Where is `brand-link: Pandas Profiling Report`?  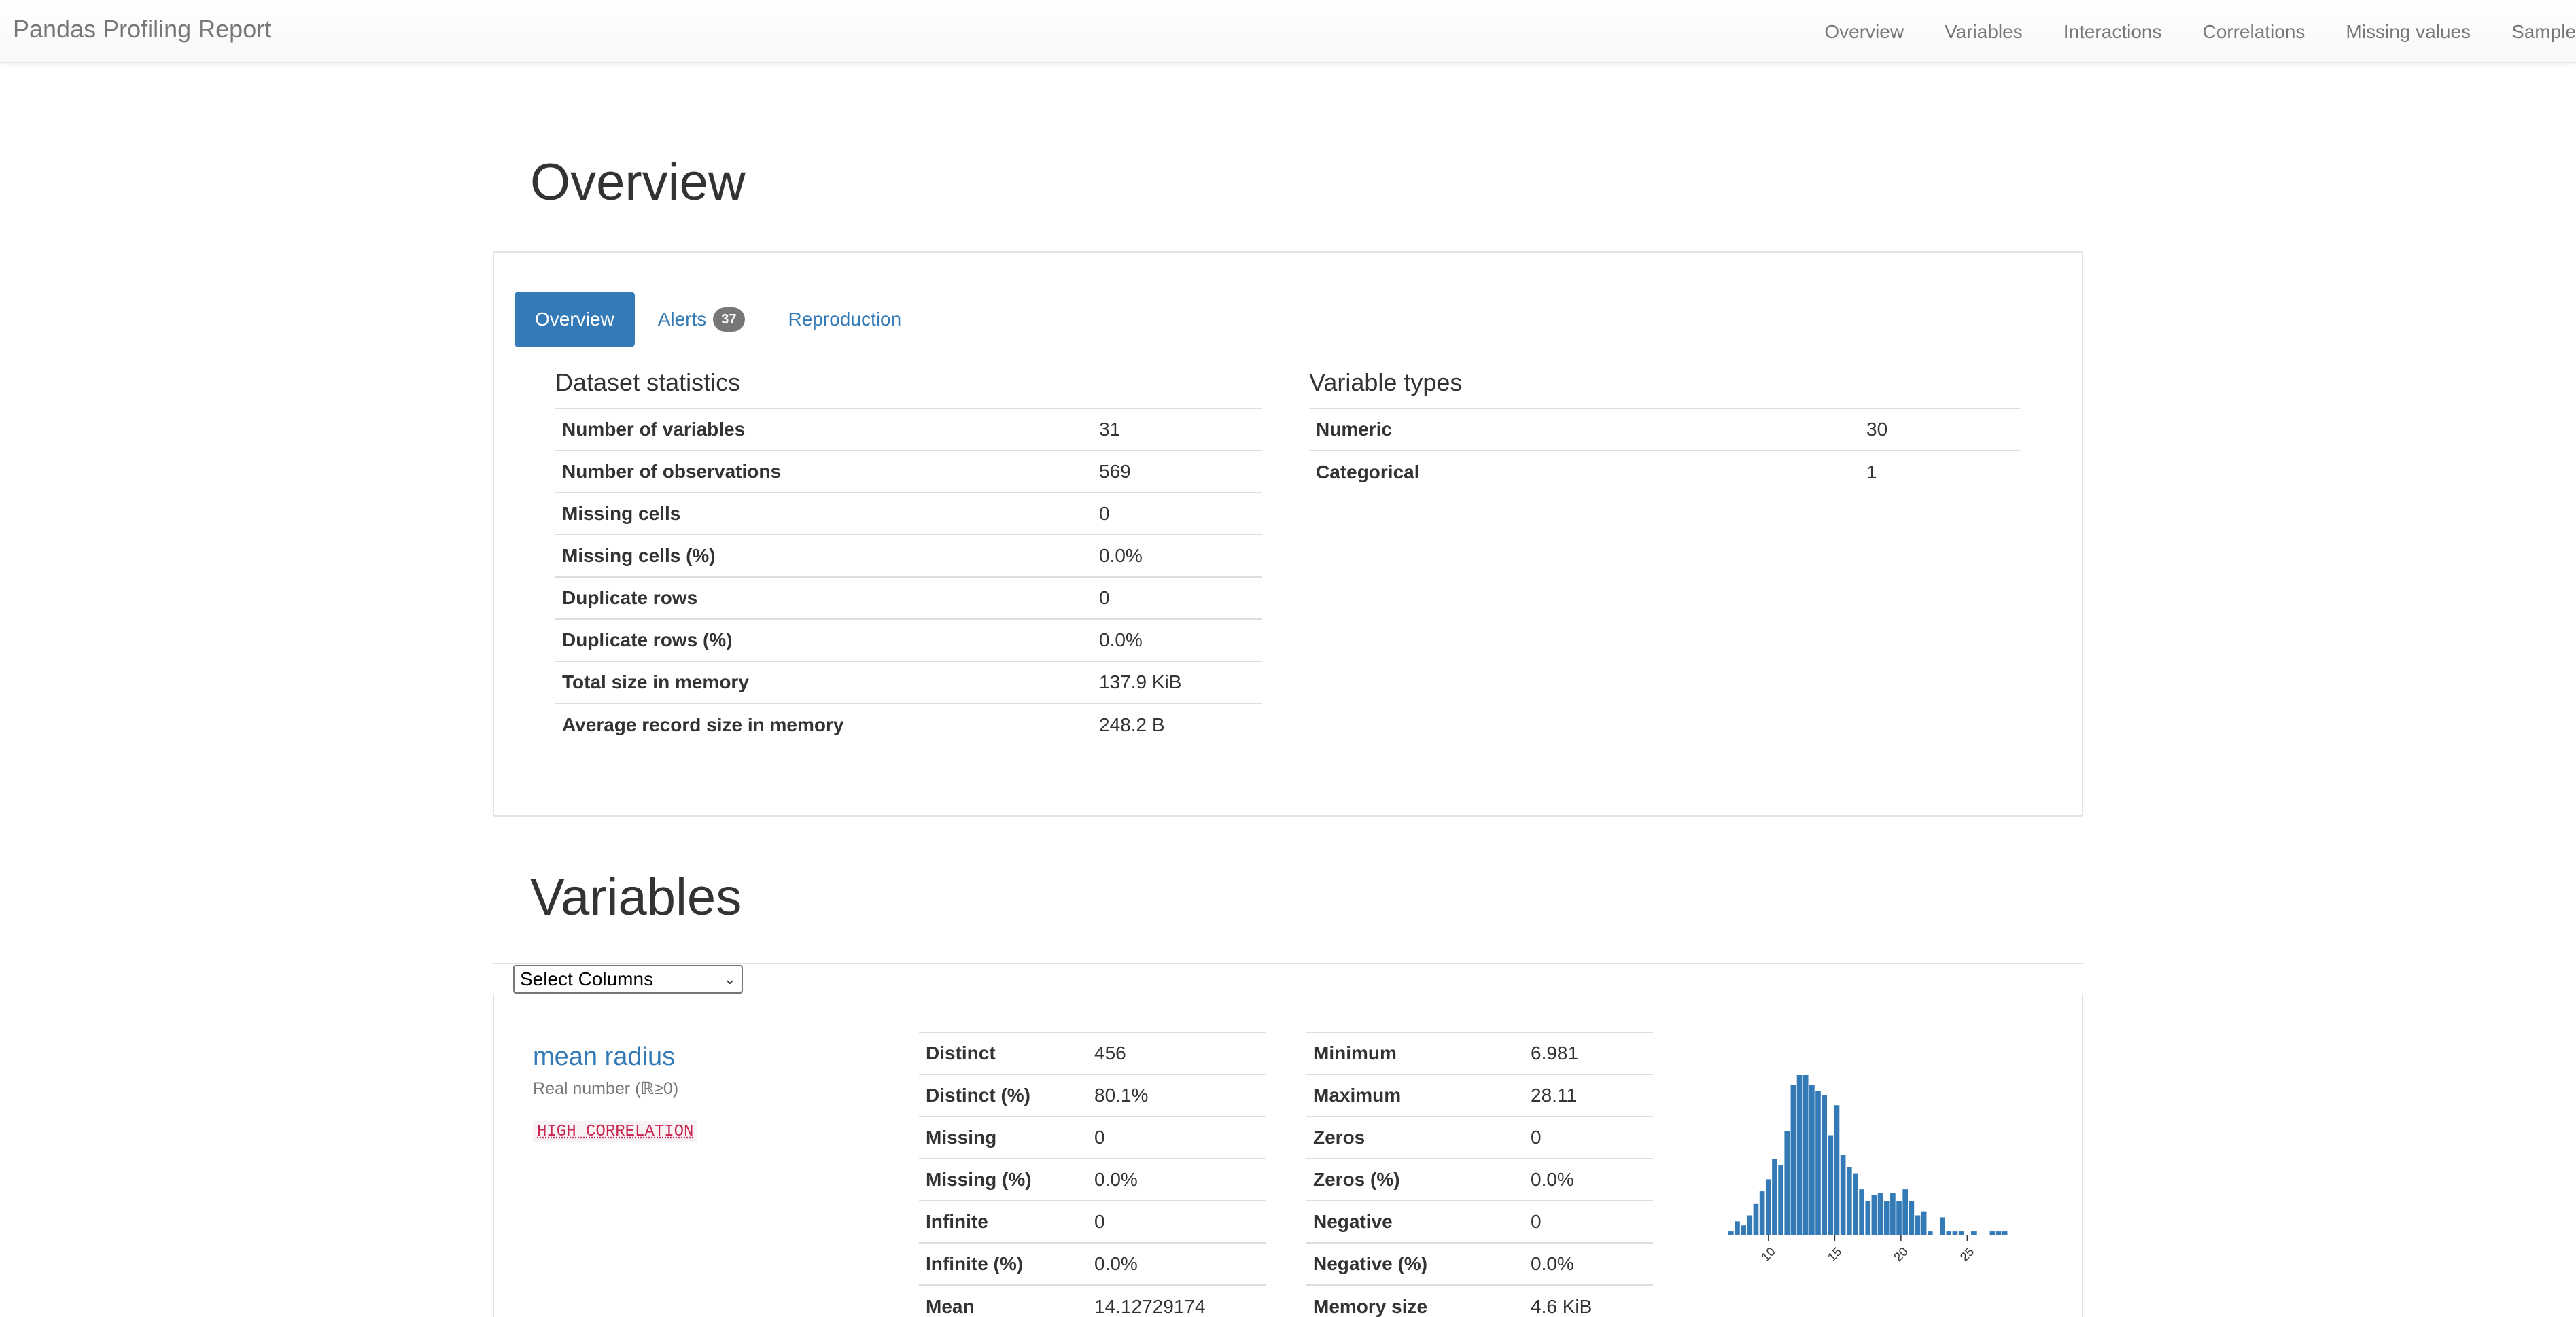 brand-link: Pandas Profiling Report is located at coordinates (142, 29).